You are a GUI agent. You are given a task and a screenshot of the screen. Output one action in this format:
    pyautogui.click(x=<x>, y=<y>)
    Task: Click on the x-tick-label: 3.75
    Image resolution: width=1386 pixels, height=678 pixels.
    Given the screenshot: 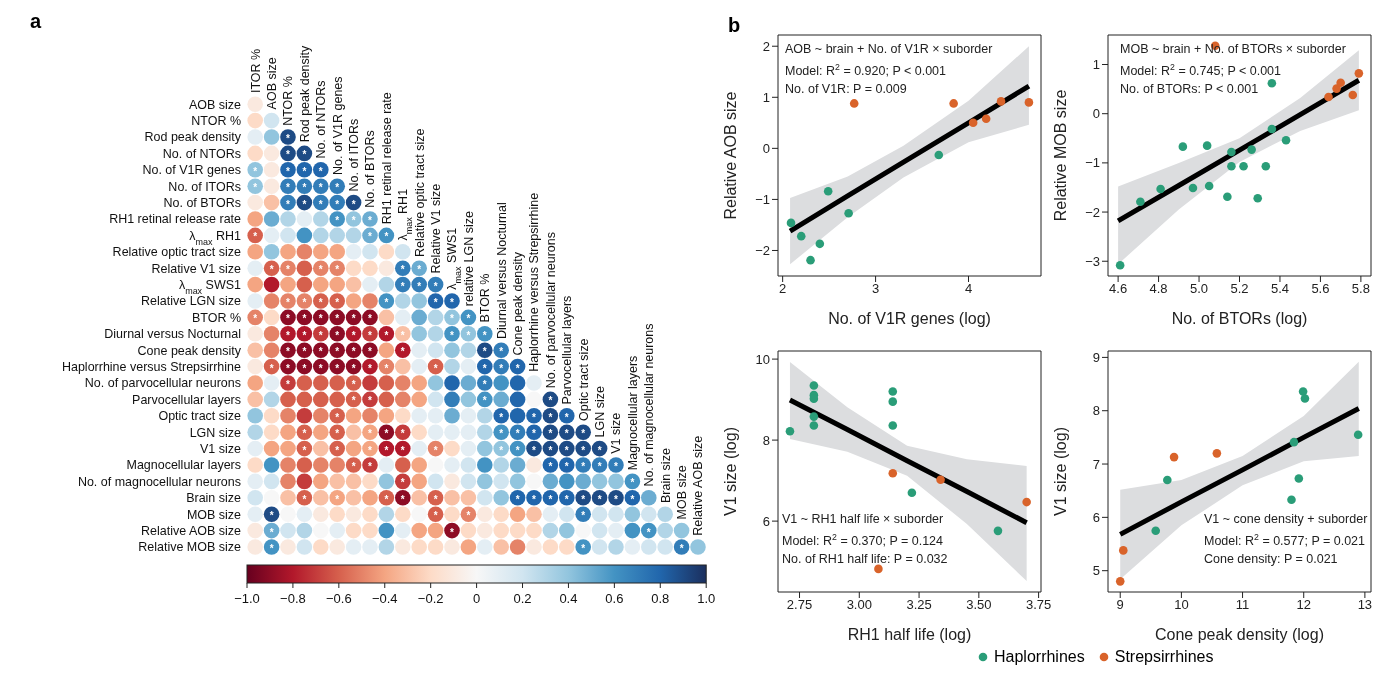 What is the action you would take?
    pyautogui.click(x=1038, y=605)
    